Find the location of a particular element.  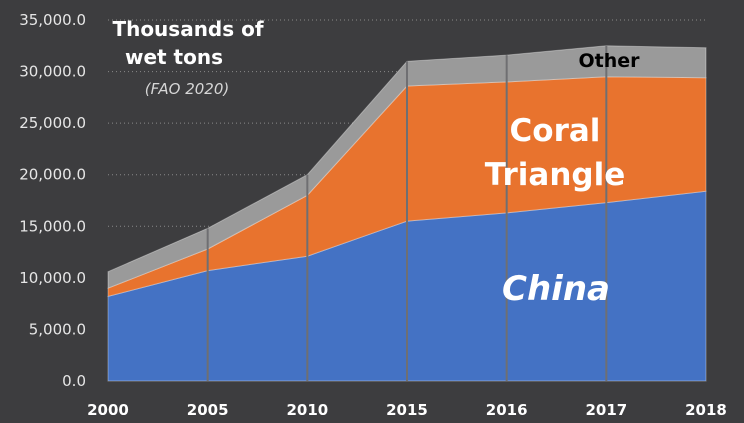

series-label-coral-triangle-line-1: Coral is located at coordinates (555, 131).